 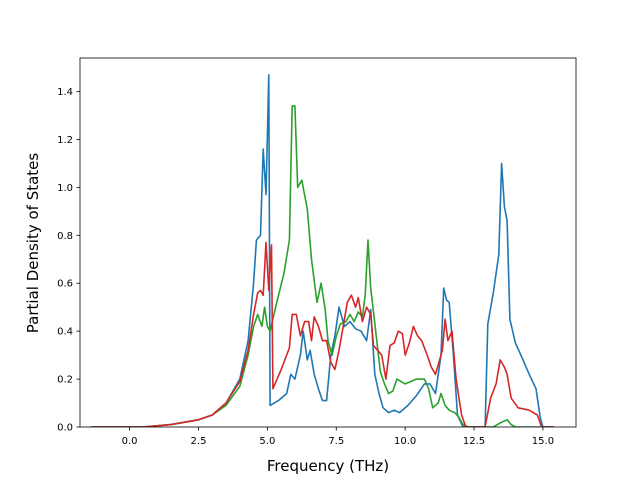 I want to click on x-tick-label: 10.0, so click(x=405, y=441).